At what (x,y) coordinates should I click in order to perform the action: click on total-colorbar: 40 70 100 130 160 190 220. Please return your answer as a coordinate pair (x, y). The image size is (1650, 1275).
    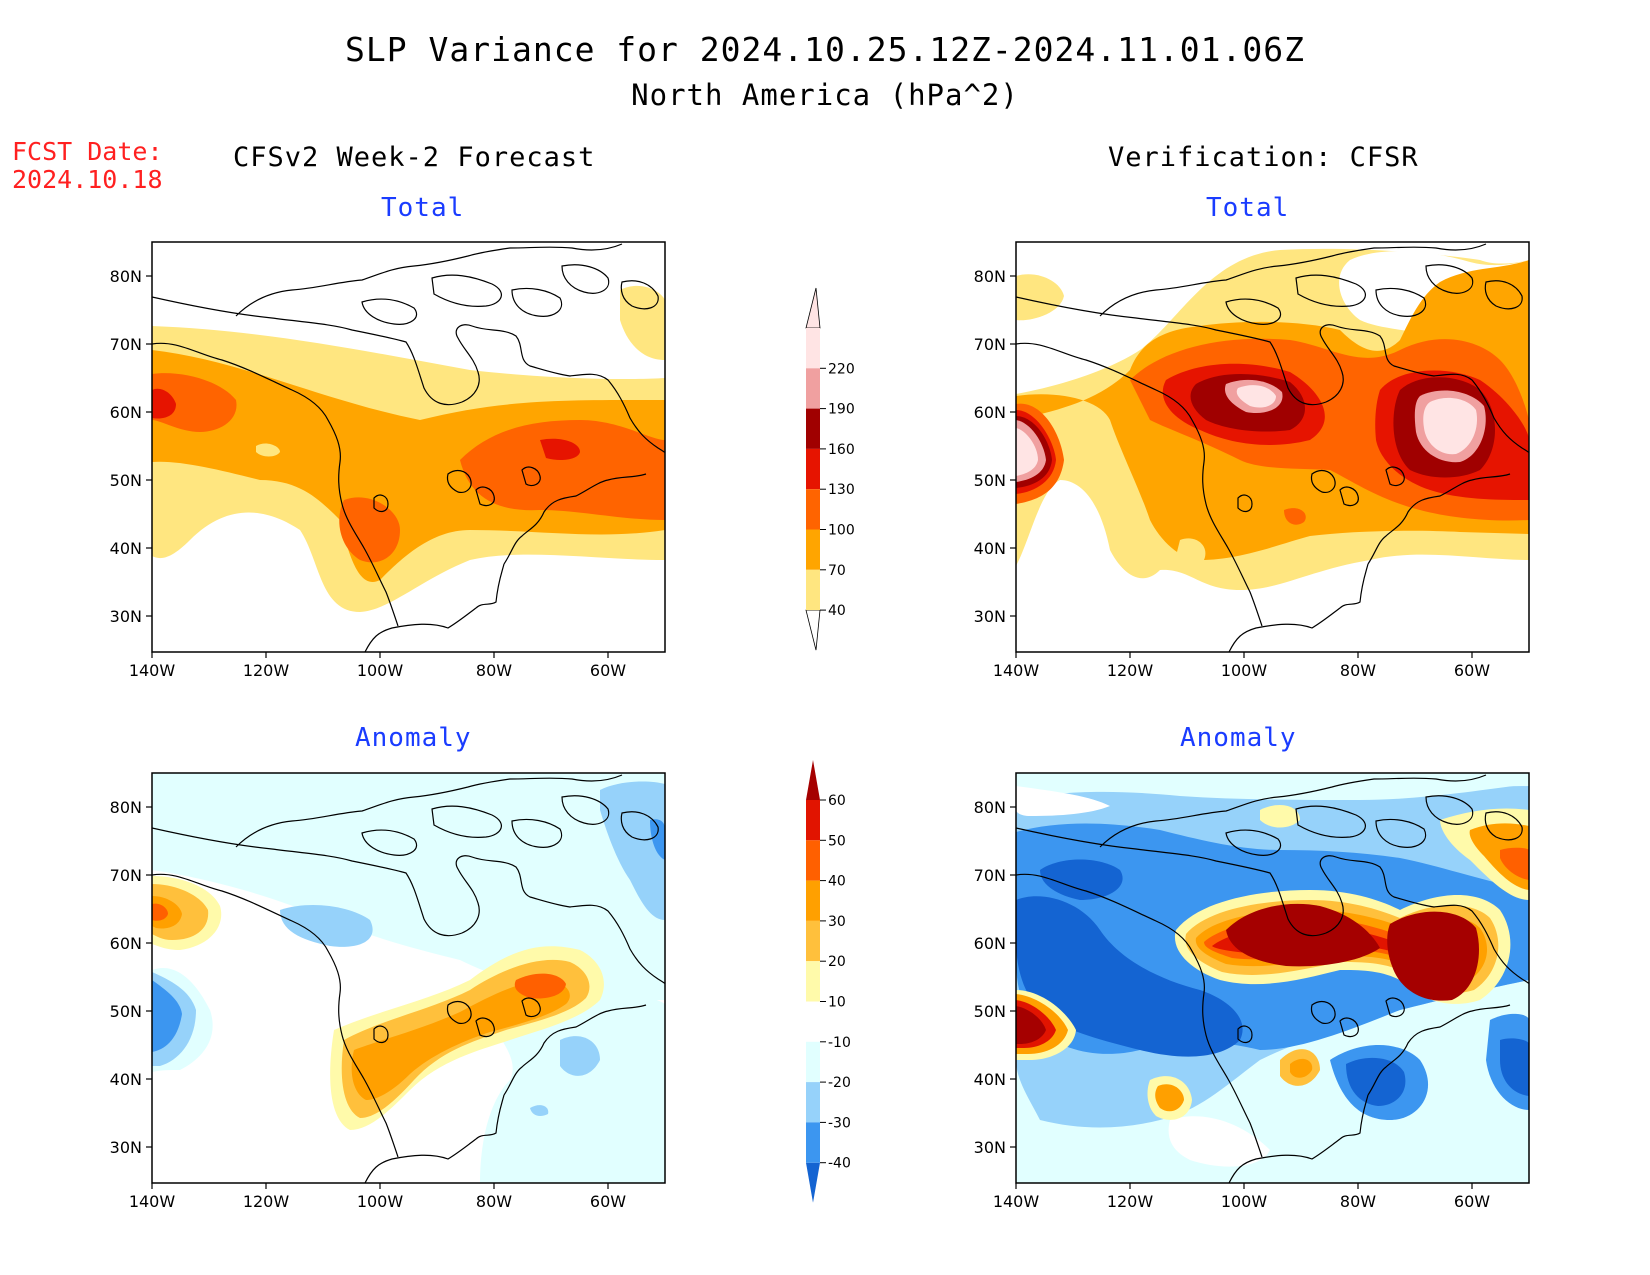
    Looking at the image, I should click on (830, 469).